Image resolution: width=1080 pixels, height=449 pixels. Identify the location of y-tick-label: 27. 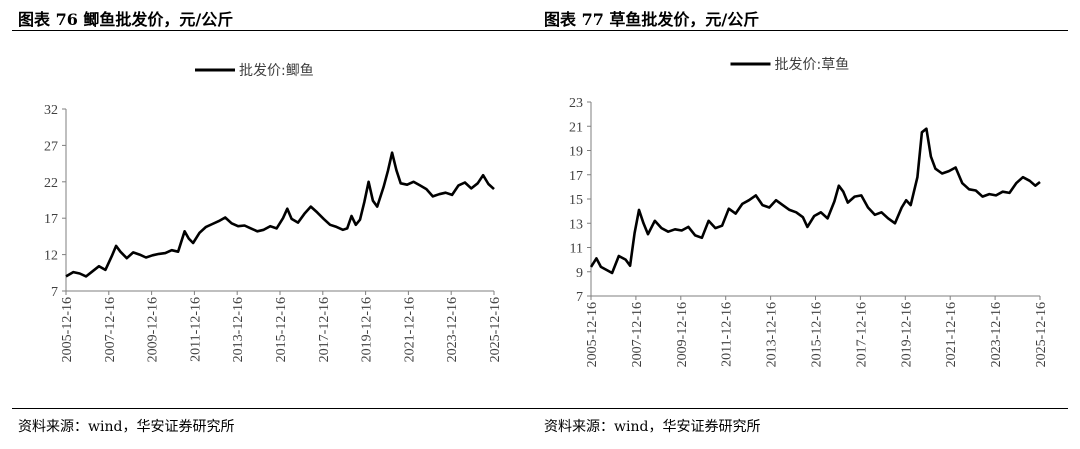
(51, 146).